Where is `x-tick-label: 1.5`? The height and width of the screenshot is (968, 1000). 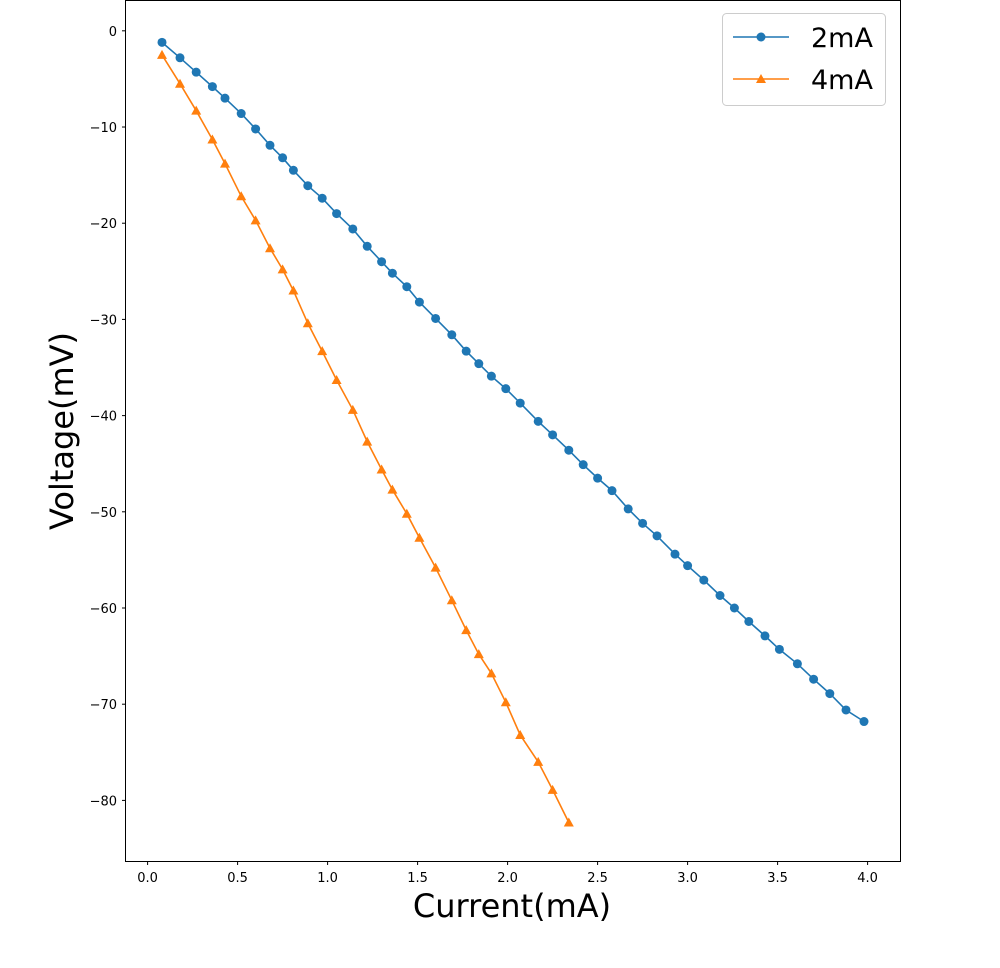 x-tick-label: 1.5 is located at coordinates (417, 878).